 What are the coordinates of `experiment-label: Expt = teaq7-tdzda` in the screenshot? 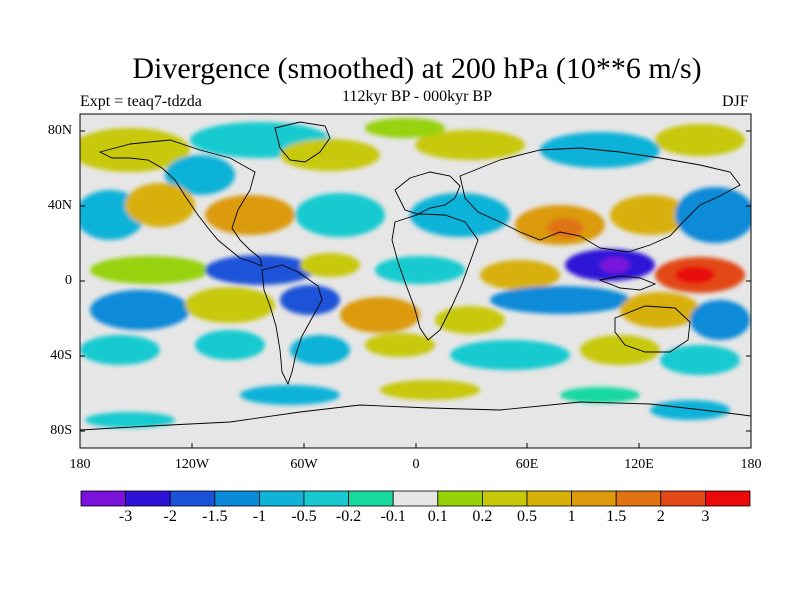 It's located at (141, 101).